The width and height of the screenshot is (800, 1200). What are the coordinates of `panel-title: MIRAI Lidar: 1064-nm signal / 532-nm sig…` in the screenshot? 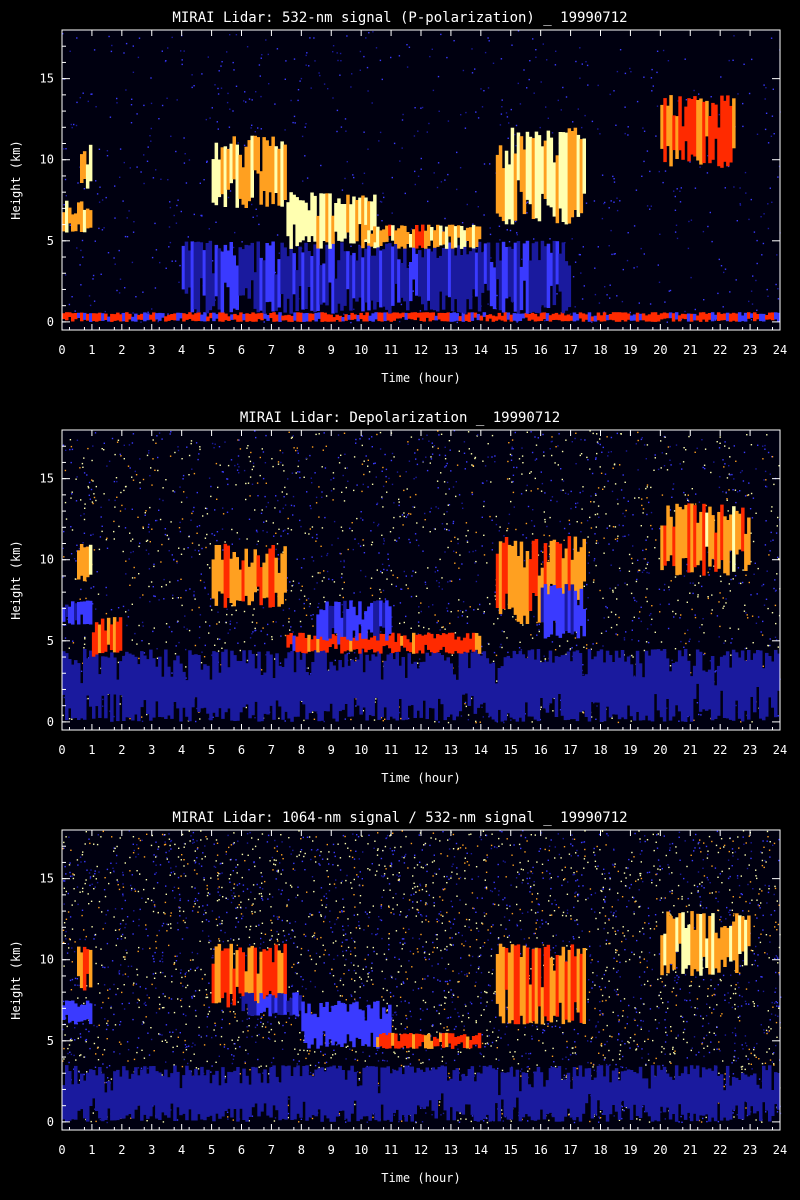 It's located at (399, 818).